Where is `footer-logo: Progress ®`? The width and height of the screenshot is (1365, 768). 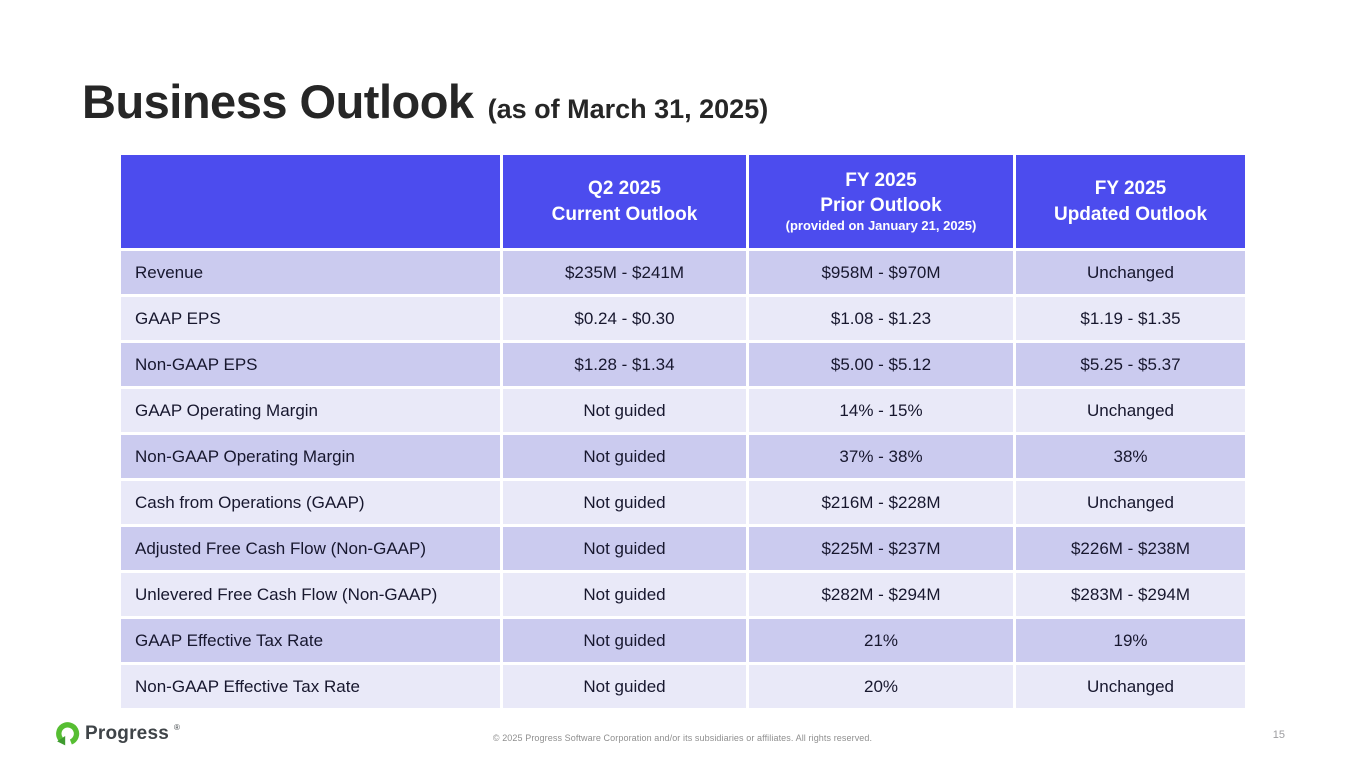
footer-logo: Progress ® is located at coordinates (117, 733).